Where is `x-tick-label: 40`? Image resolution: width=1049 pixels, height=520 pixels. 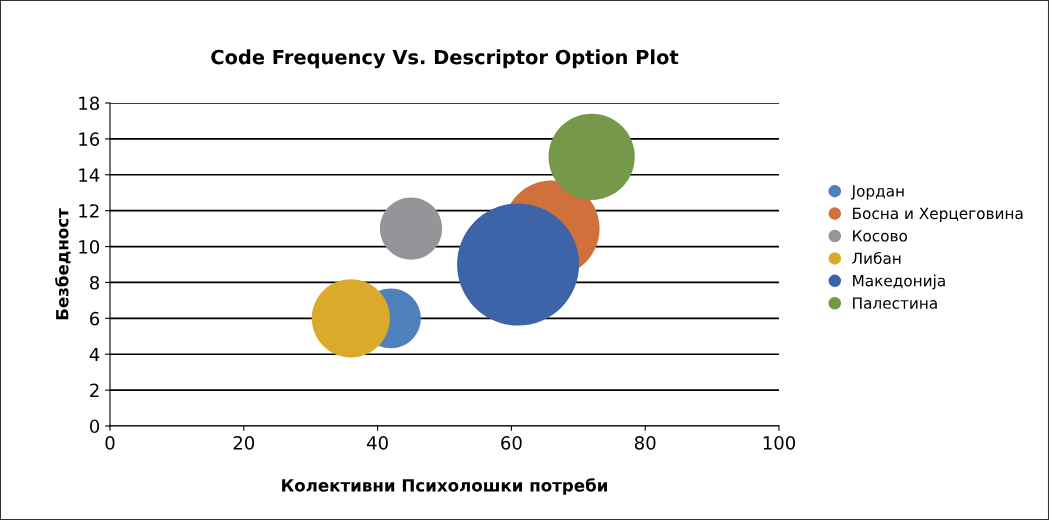
x-tick-label: 40 is located at coordinates (377, 443).